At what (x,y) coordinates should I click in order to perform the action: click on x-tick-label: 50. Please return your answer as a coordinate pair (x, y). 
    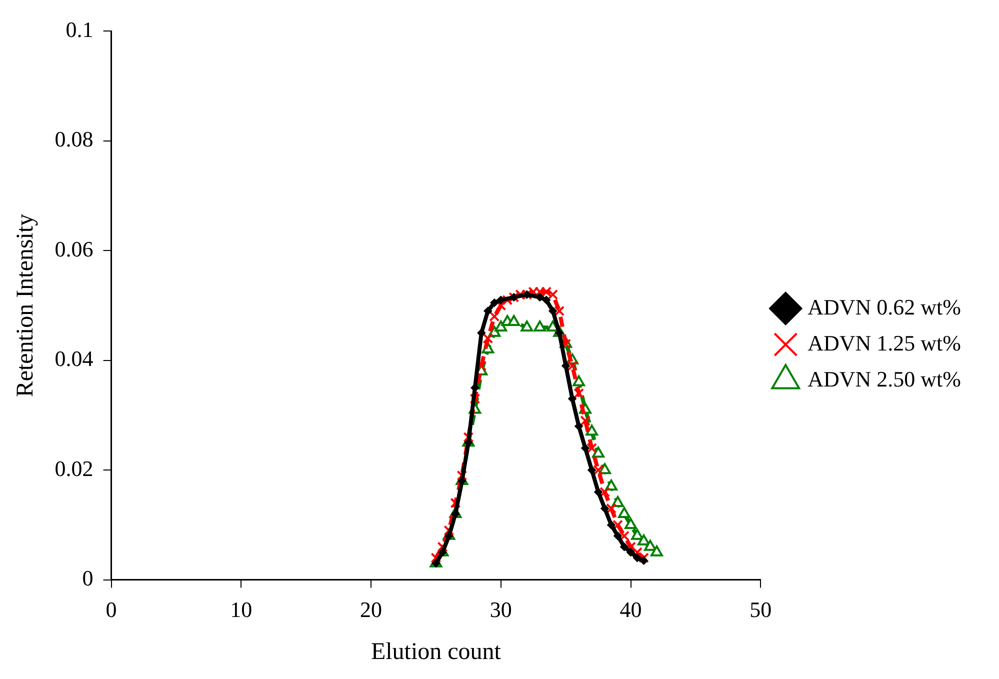
    Looking at the image, I should click on (761, 609).